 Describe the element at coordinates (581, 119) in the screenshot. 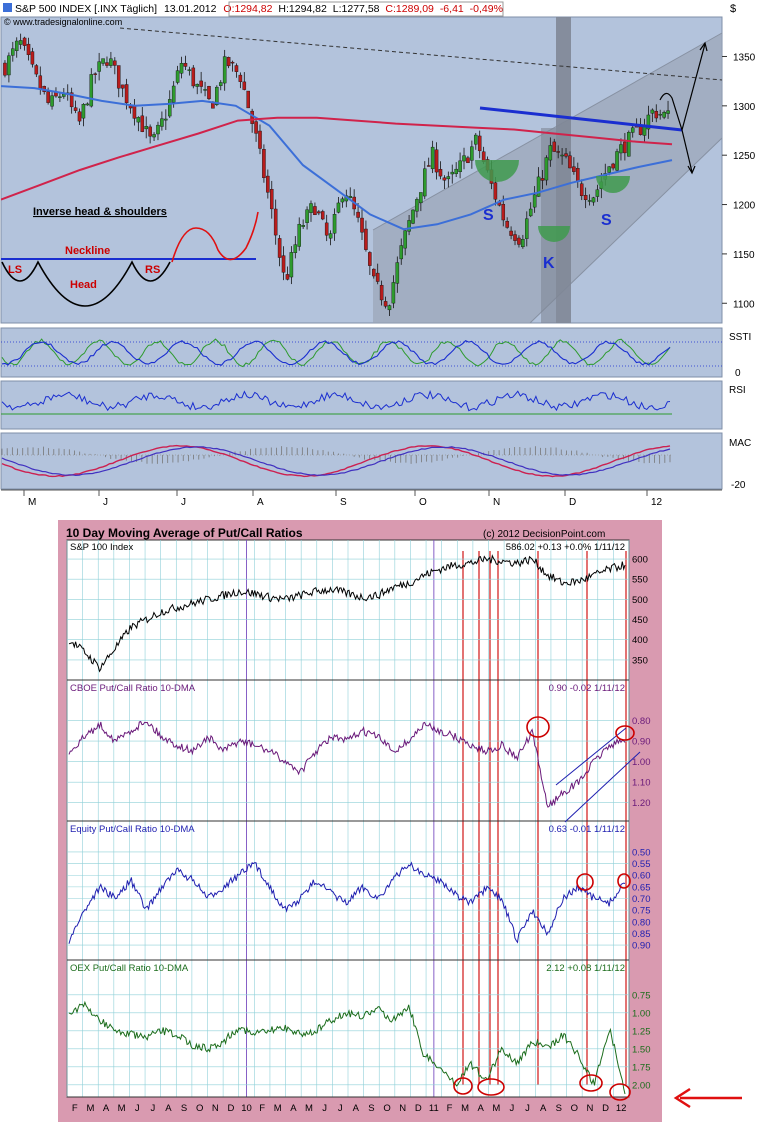

I see `neckline-blue` at that location.